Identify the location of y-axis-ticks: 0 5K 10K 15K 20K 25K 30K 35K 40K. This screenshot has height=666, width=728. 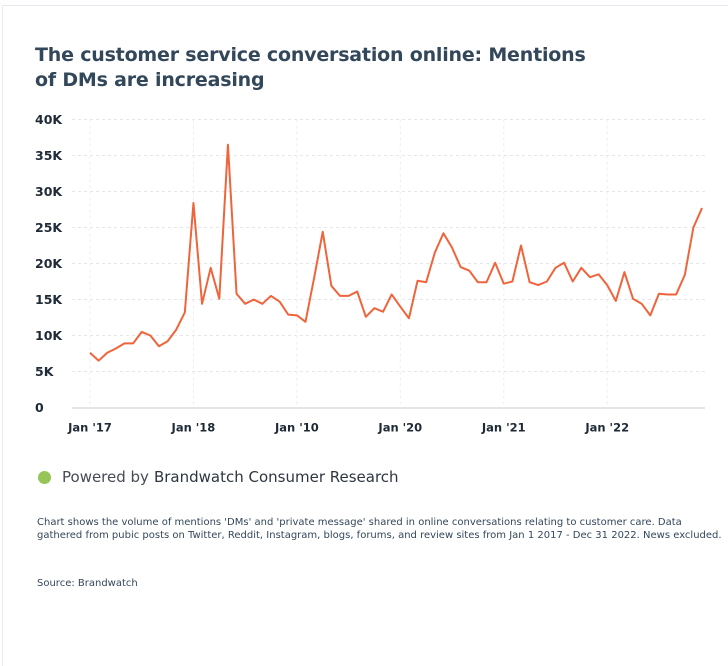
(49, 263).